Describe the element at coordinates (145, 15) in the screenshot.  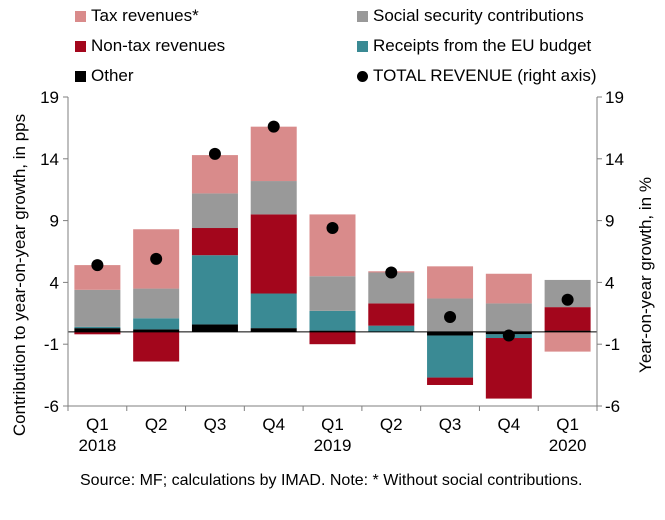
I see `legend-label: Tax revenues*` at that location.